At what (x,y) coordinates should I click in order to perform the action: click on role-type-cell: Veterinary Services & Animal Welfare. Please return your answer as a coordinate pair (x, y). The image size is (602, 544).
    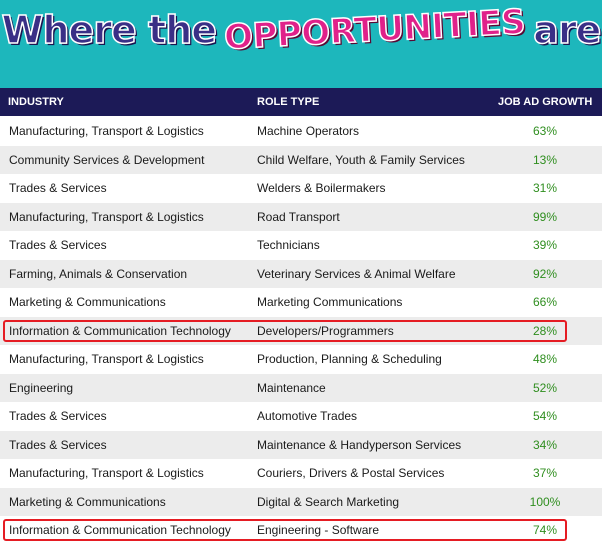
    Looking at the image, I should click on (356, 273).